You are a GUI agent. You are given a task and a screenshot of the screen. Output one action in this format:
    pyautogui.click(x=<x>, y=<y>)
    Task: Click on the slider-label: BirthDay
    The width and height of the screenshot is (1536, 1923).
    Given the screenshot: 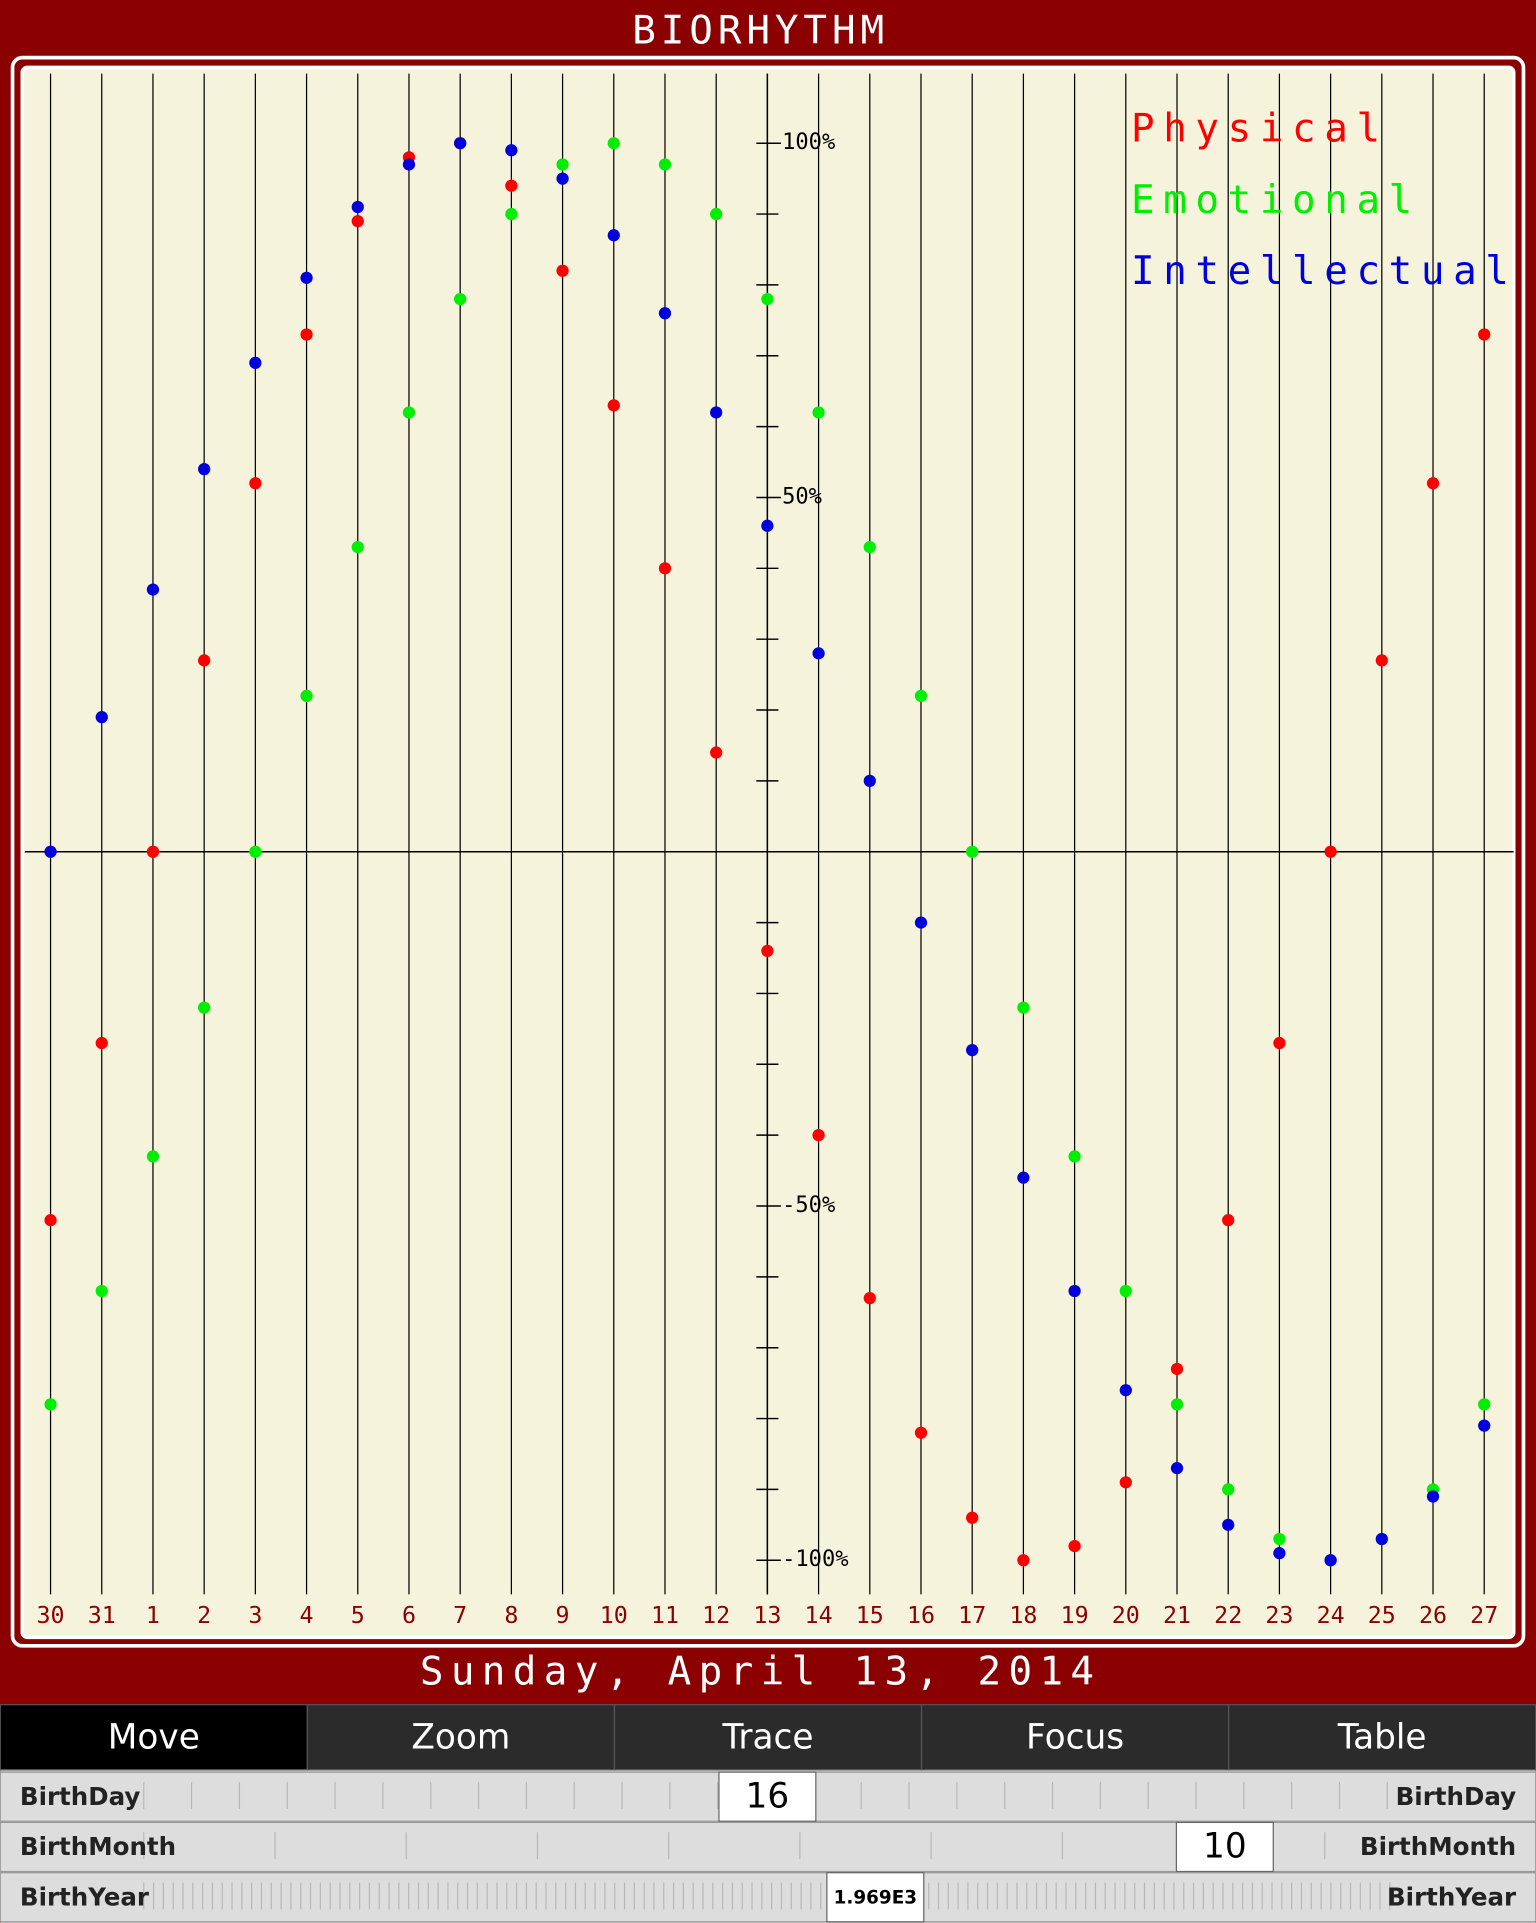 What is the action you would take?
    pyautogui.click(x=80, y=1796)
    